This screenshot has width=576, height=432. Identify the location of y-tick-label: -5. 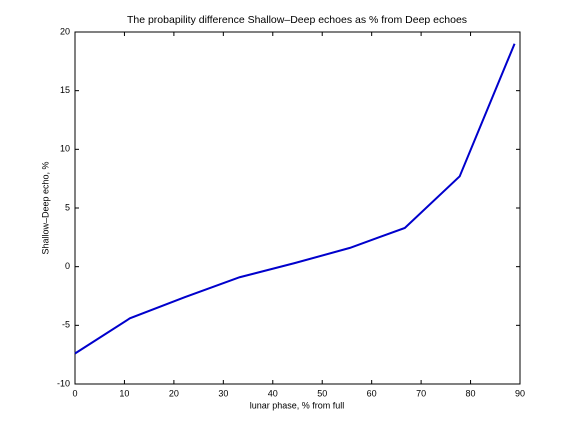
(66, 325).